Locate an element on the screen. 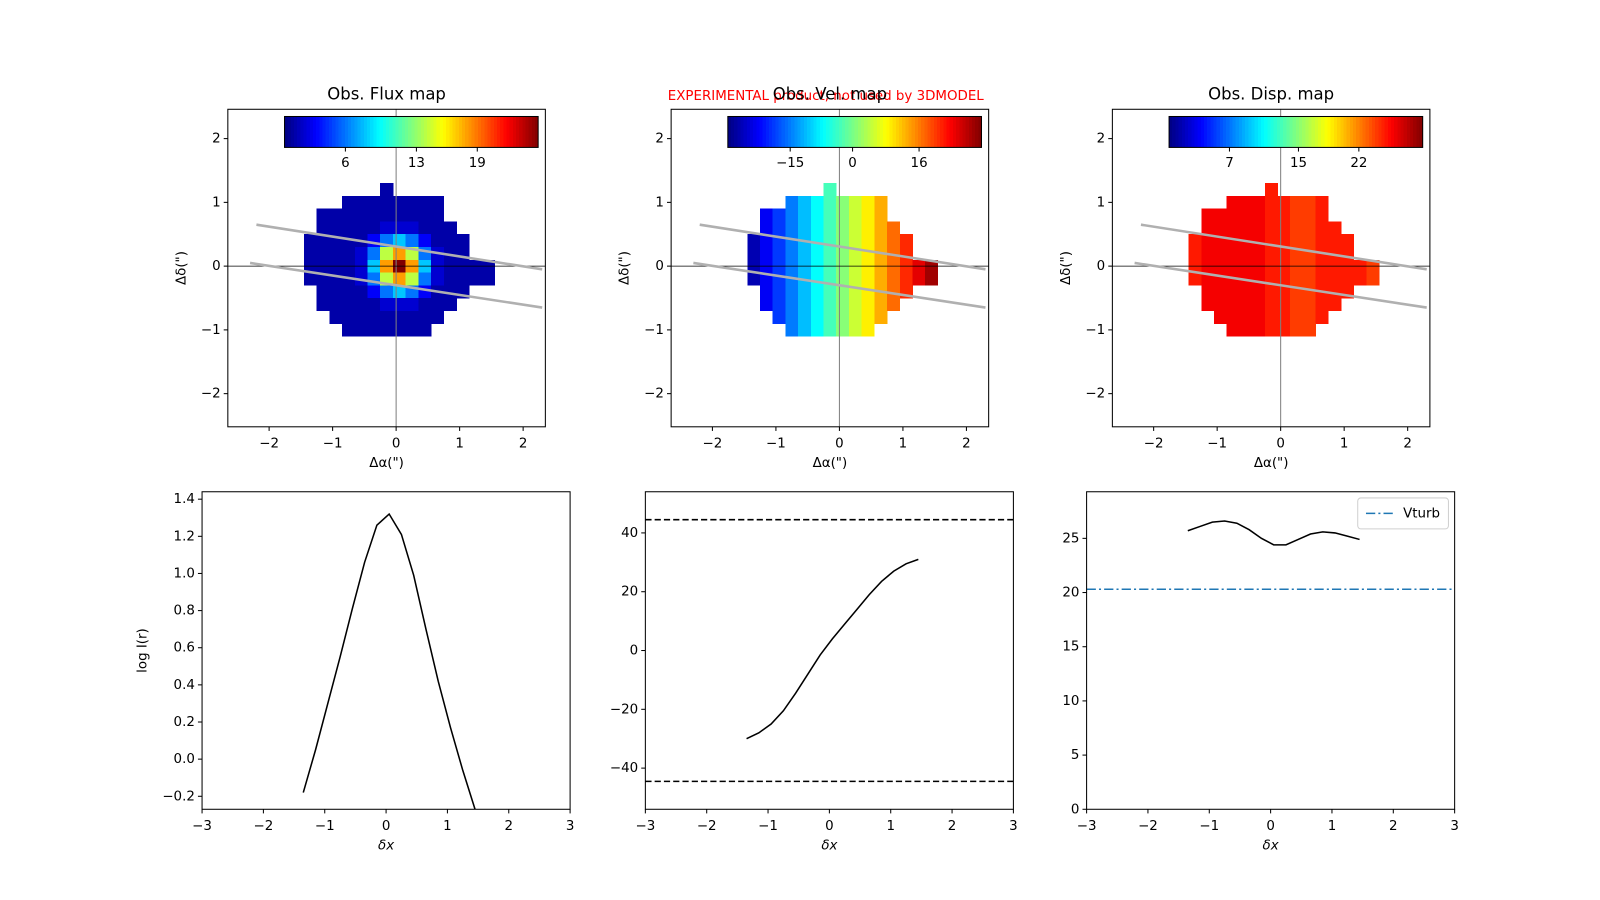 Image resolution: width=1600 pixels, height=900 pixels. x-tick-label: −3 is located at coordinates (1087, 826).